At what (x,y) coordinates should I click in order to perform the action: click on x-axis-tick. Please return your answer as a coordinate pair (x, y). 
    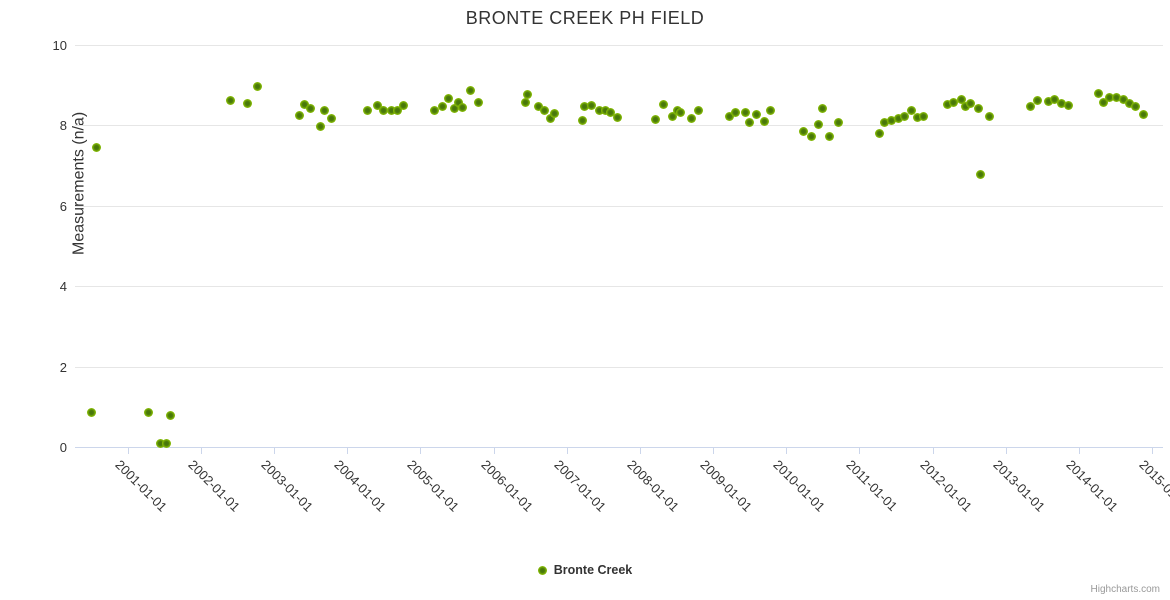
    Looking at the image, I should click on (567, 451).